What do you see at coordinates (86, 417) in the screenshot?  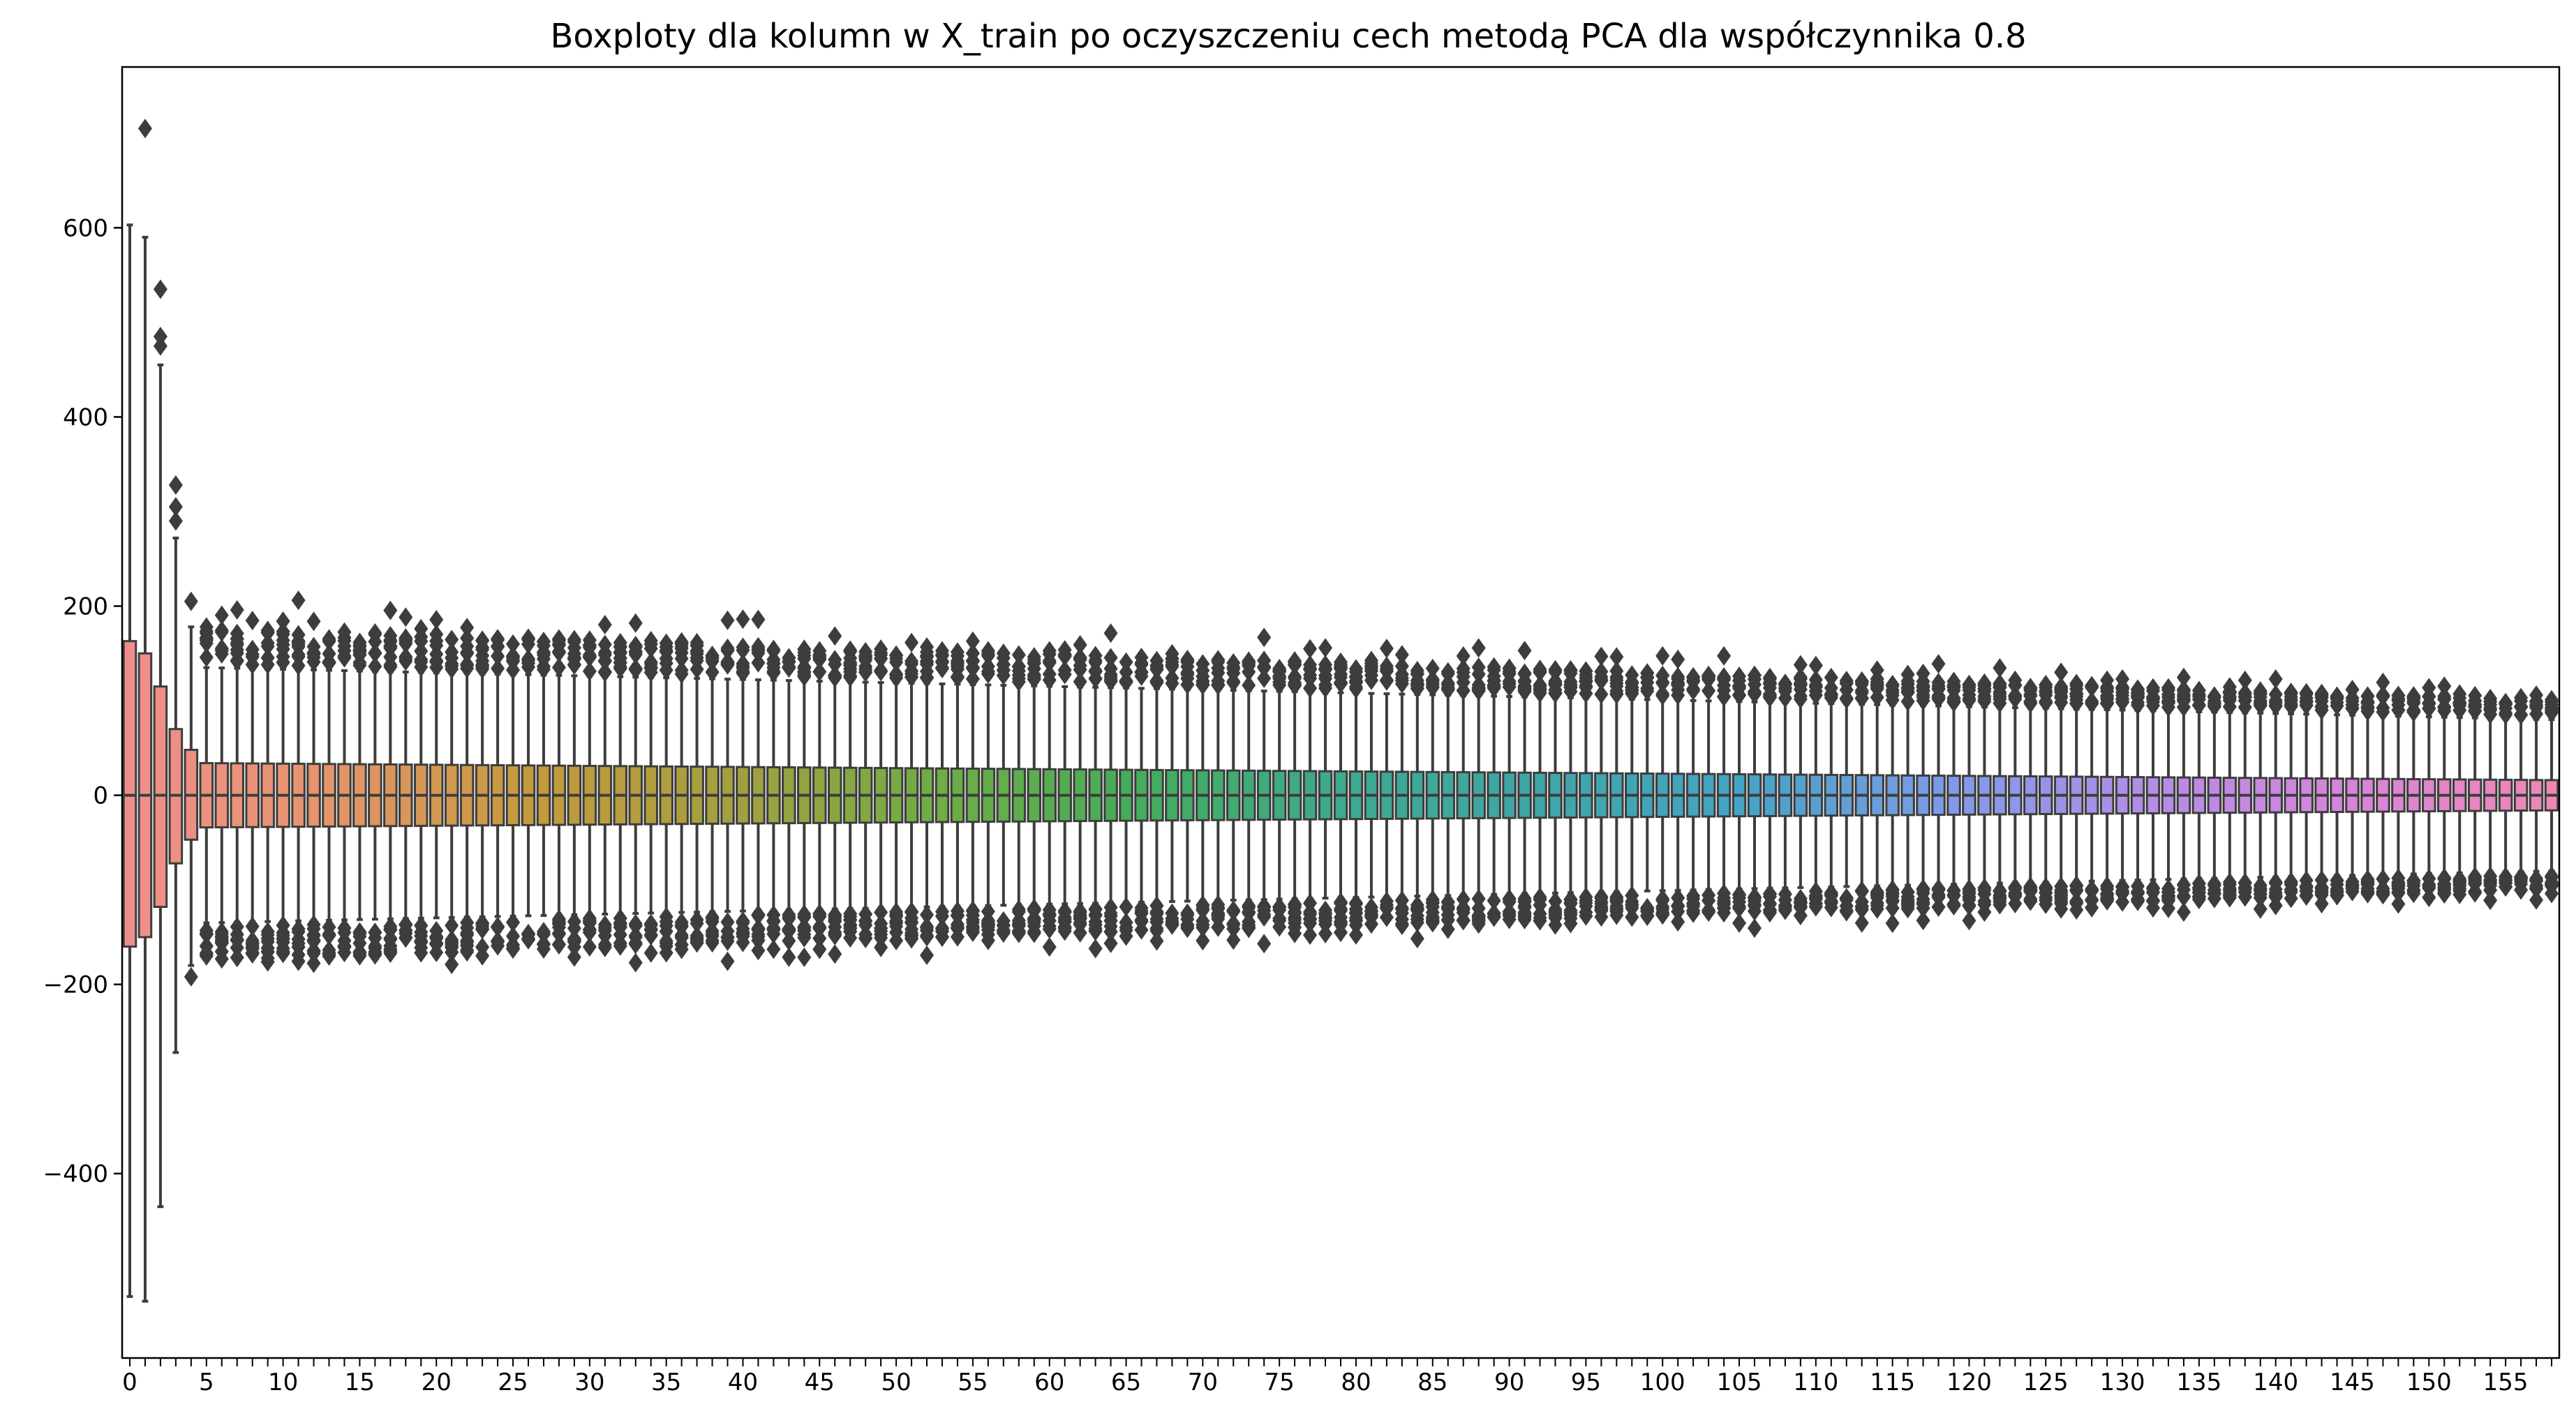 I see `y-tick-label: 400` at bounding box center [86, 417].